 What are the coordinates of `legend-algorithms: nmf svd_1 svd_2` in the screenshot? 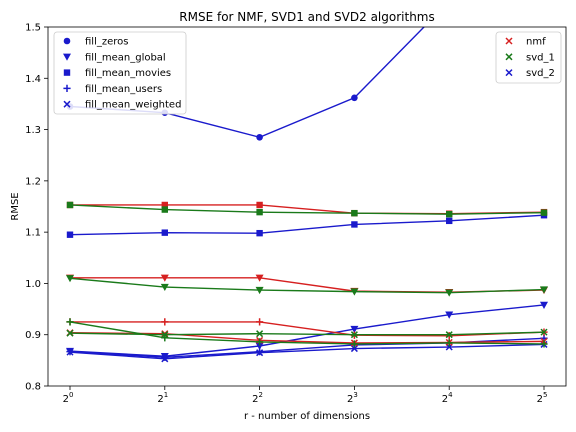 It's located at (528, 57).